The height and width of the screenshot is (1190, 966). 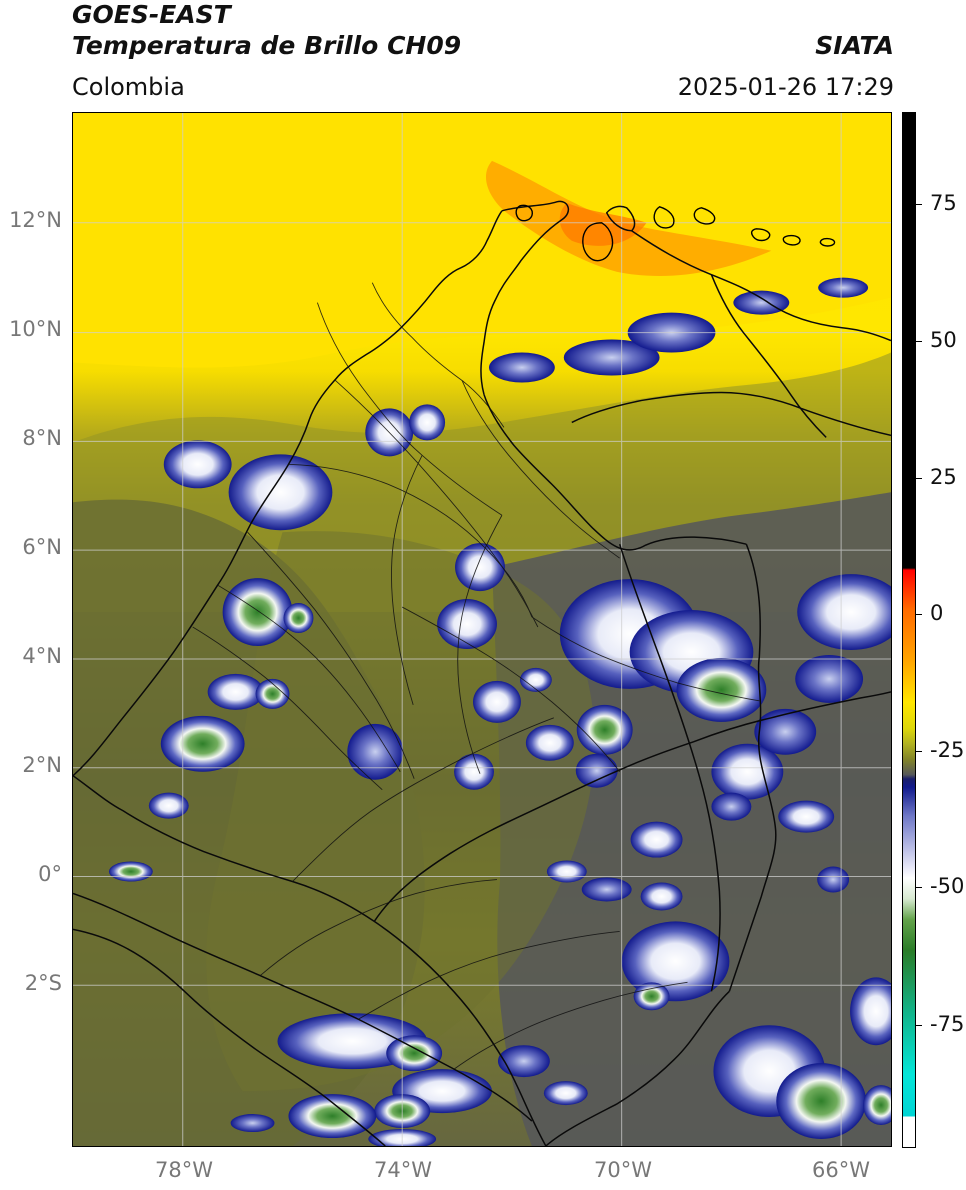 What do you see at coordinates (909, 630) in the screenshot?
I see `colorbar` at bounding box center [909, 630].